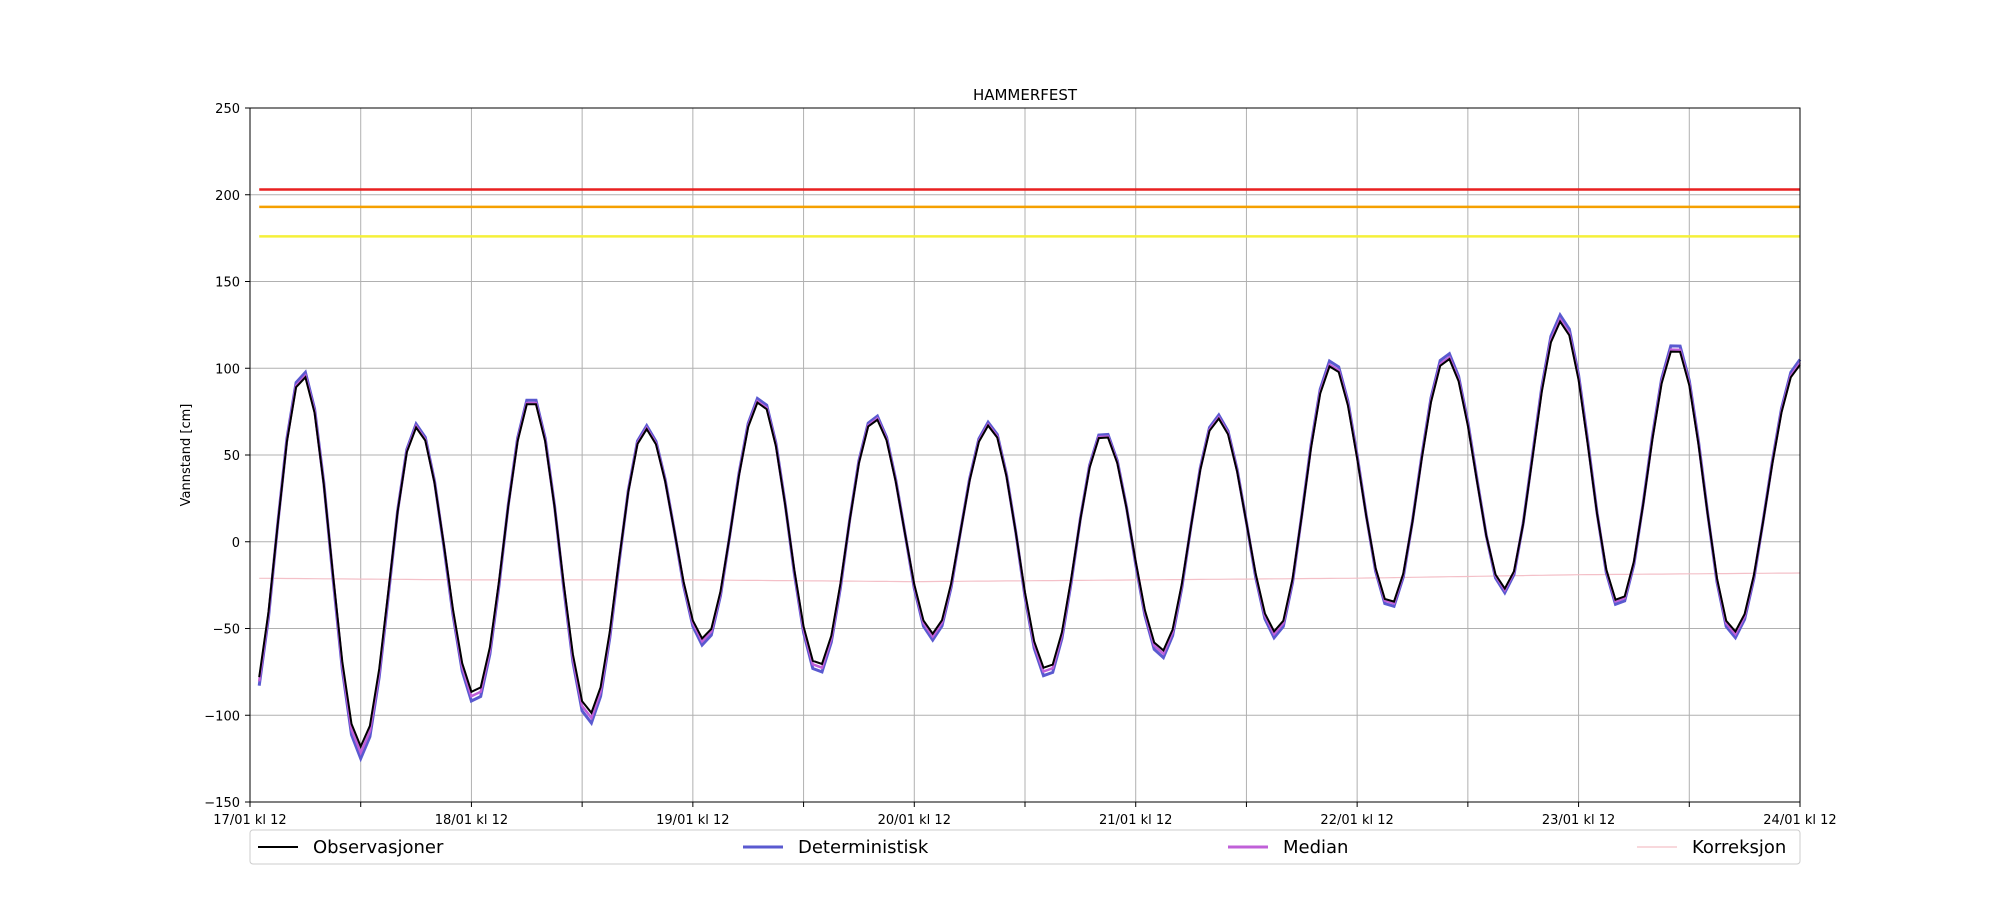 Image resolution: width=2000 pixels, height=900 pixels. Describe the element at coordinates (236, 543) in the screenshot. I see `y-tick-label: 0` at that location.